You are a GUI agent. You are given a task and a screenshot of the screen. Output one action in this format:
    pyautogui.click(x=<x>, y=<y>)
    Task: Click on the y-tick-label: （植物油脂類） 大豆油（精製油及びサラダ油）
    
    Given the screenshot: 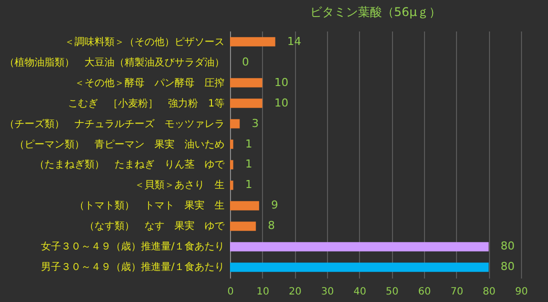 What is the action you would take?
    pyautogui.click(x=114, y=62)
    